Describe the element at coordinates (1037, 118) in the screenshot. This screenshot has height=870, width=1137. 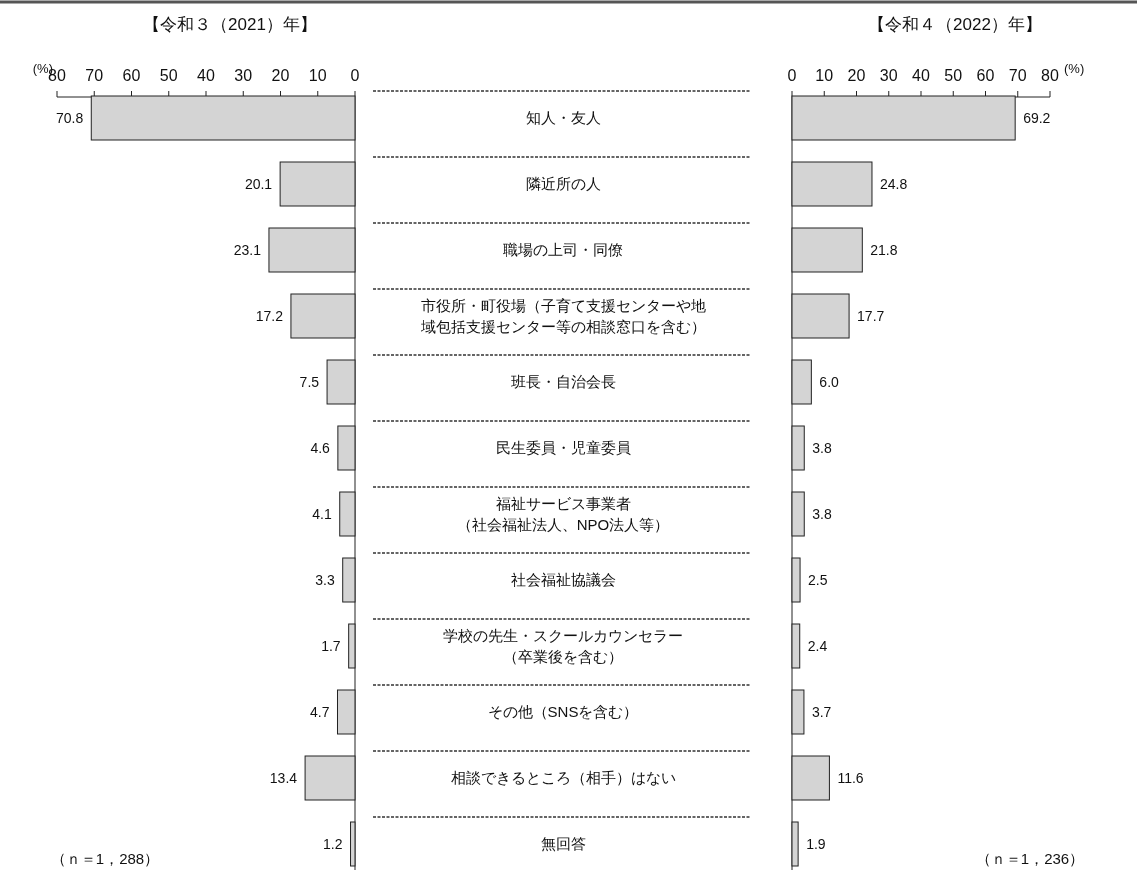
I see `data-label: 69.2` at that location.